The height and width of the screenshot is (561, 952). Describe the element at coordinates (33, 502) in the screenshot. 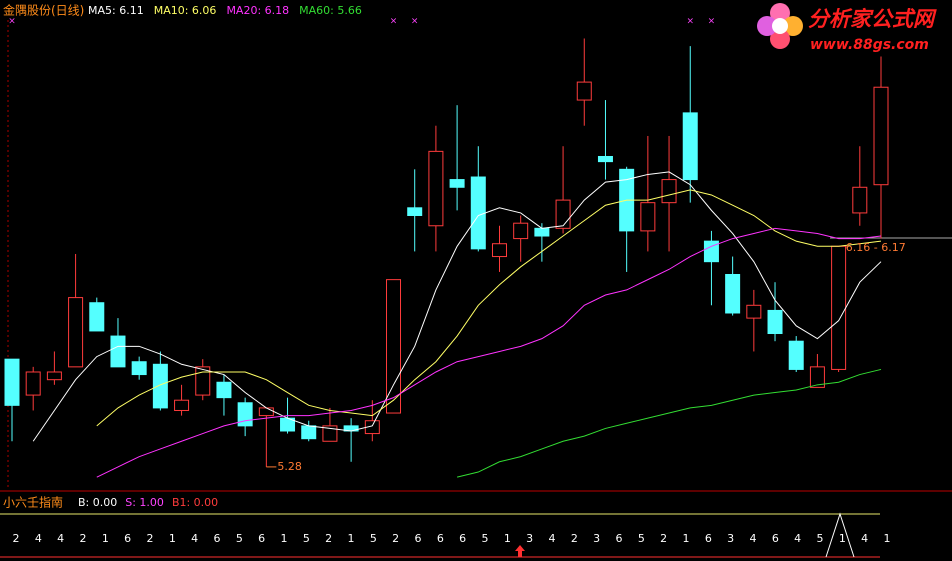

I see `indicator-title: 小六壬指南` at that location.